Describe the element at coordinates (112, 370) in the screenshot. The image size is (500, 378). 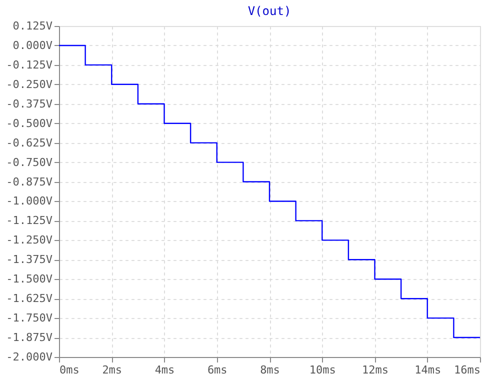
I see `x-tick-label: 2ms` at that location.